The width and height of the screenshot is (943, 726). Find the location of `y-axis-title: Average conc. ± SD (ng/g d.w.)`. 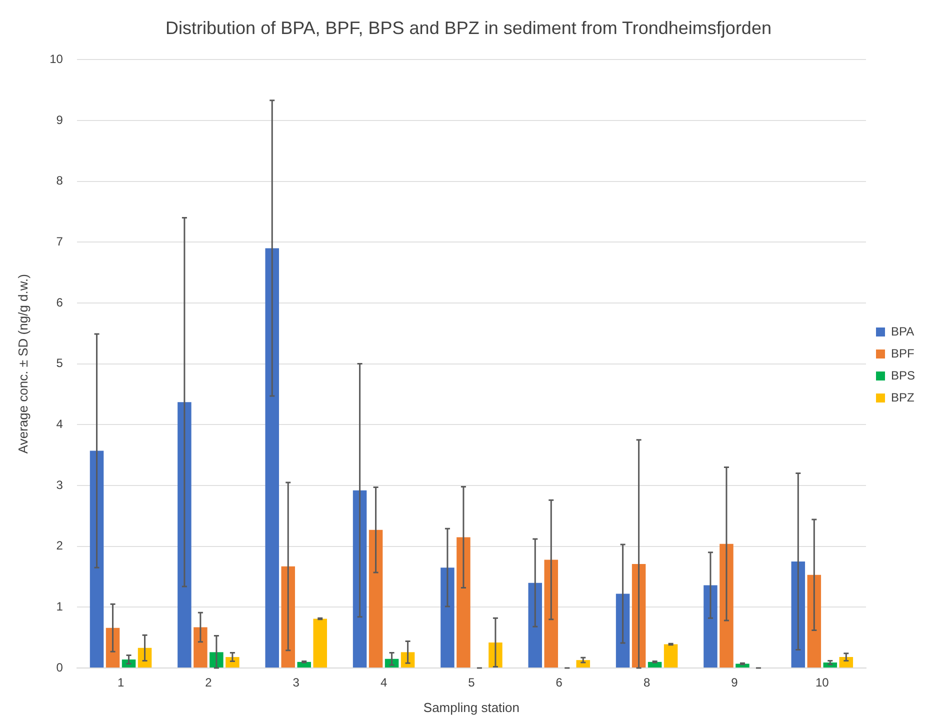

y-axis-title: Average conc. ± SD (ng/g d.w.) is located at coordinates (22, 364).